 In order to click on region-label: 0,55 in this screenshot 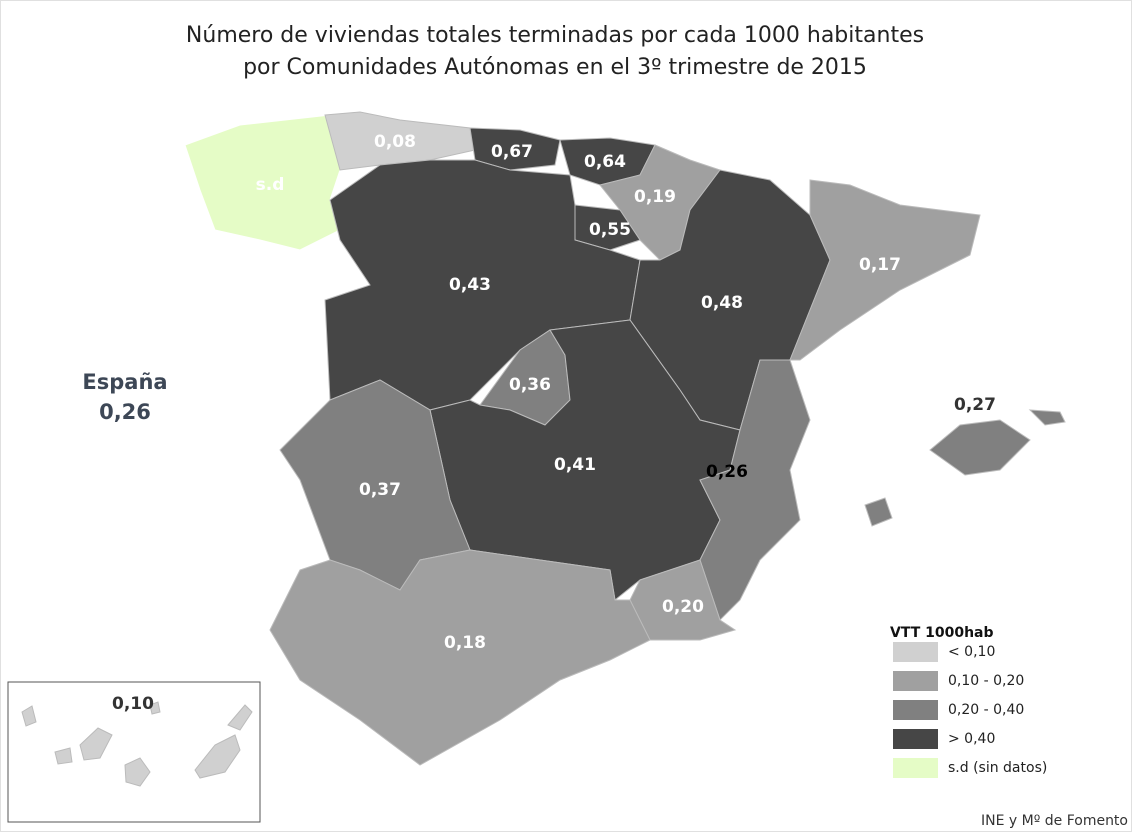, I will do `click(610, 230)`.